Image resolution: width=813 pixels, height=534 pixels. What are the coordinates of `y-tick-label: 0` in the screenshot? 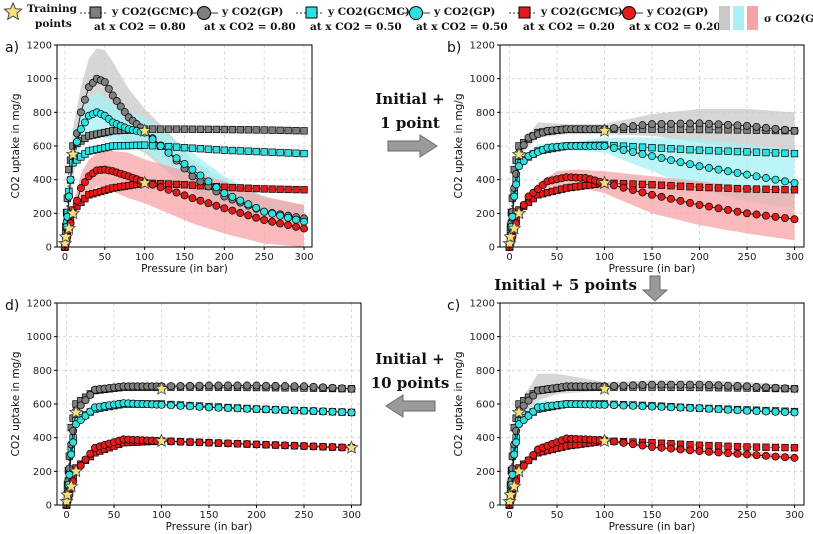 It's located at (49, 248).